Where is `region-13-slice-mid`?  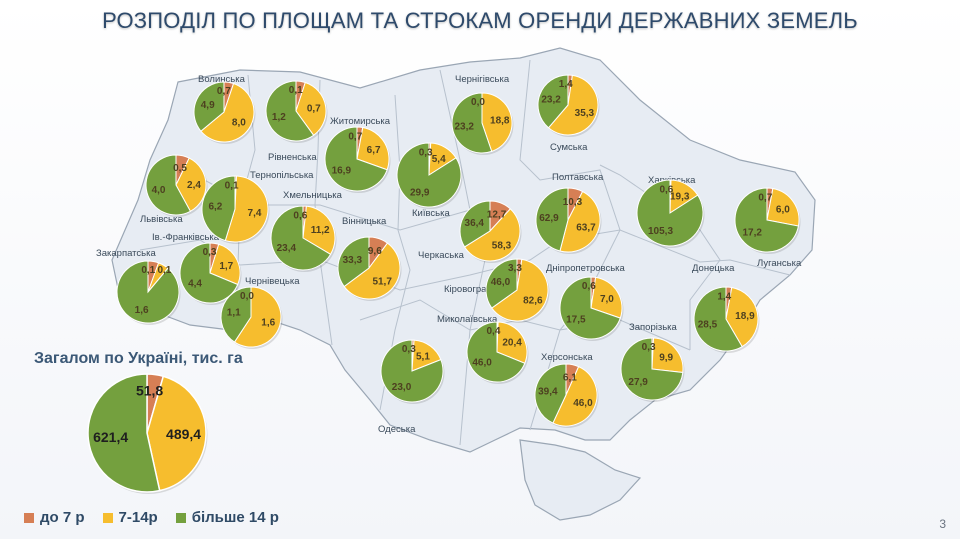
region-13-slice-mid is located at coordinates (372, 271).